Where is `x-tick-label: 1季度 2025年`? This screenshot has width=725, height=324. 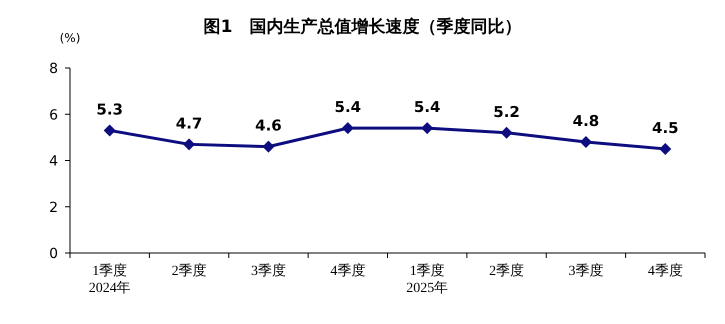
x-tick-label: 1季度 2025年 is located at coordinates (427, 279).